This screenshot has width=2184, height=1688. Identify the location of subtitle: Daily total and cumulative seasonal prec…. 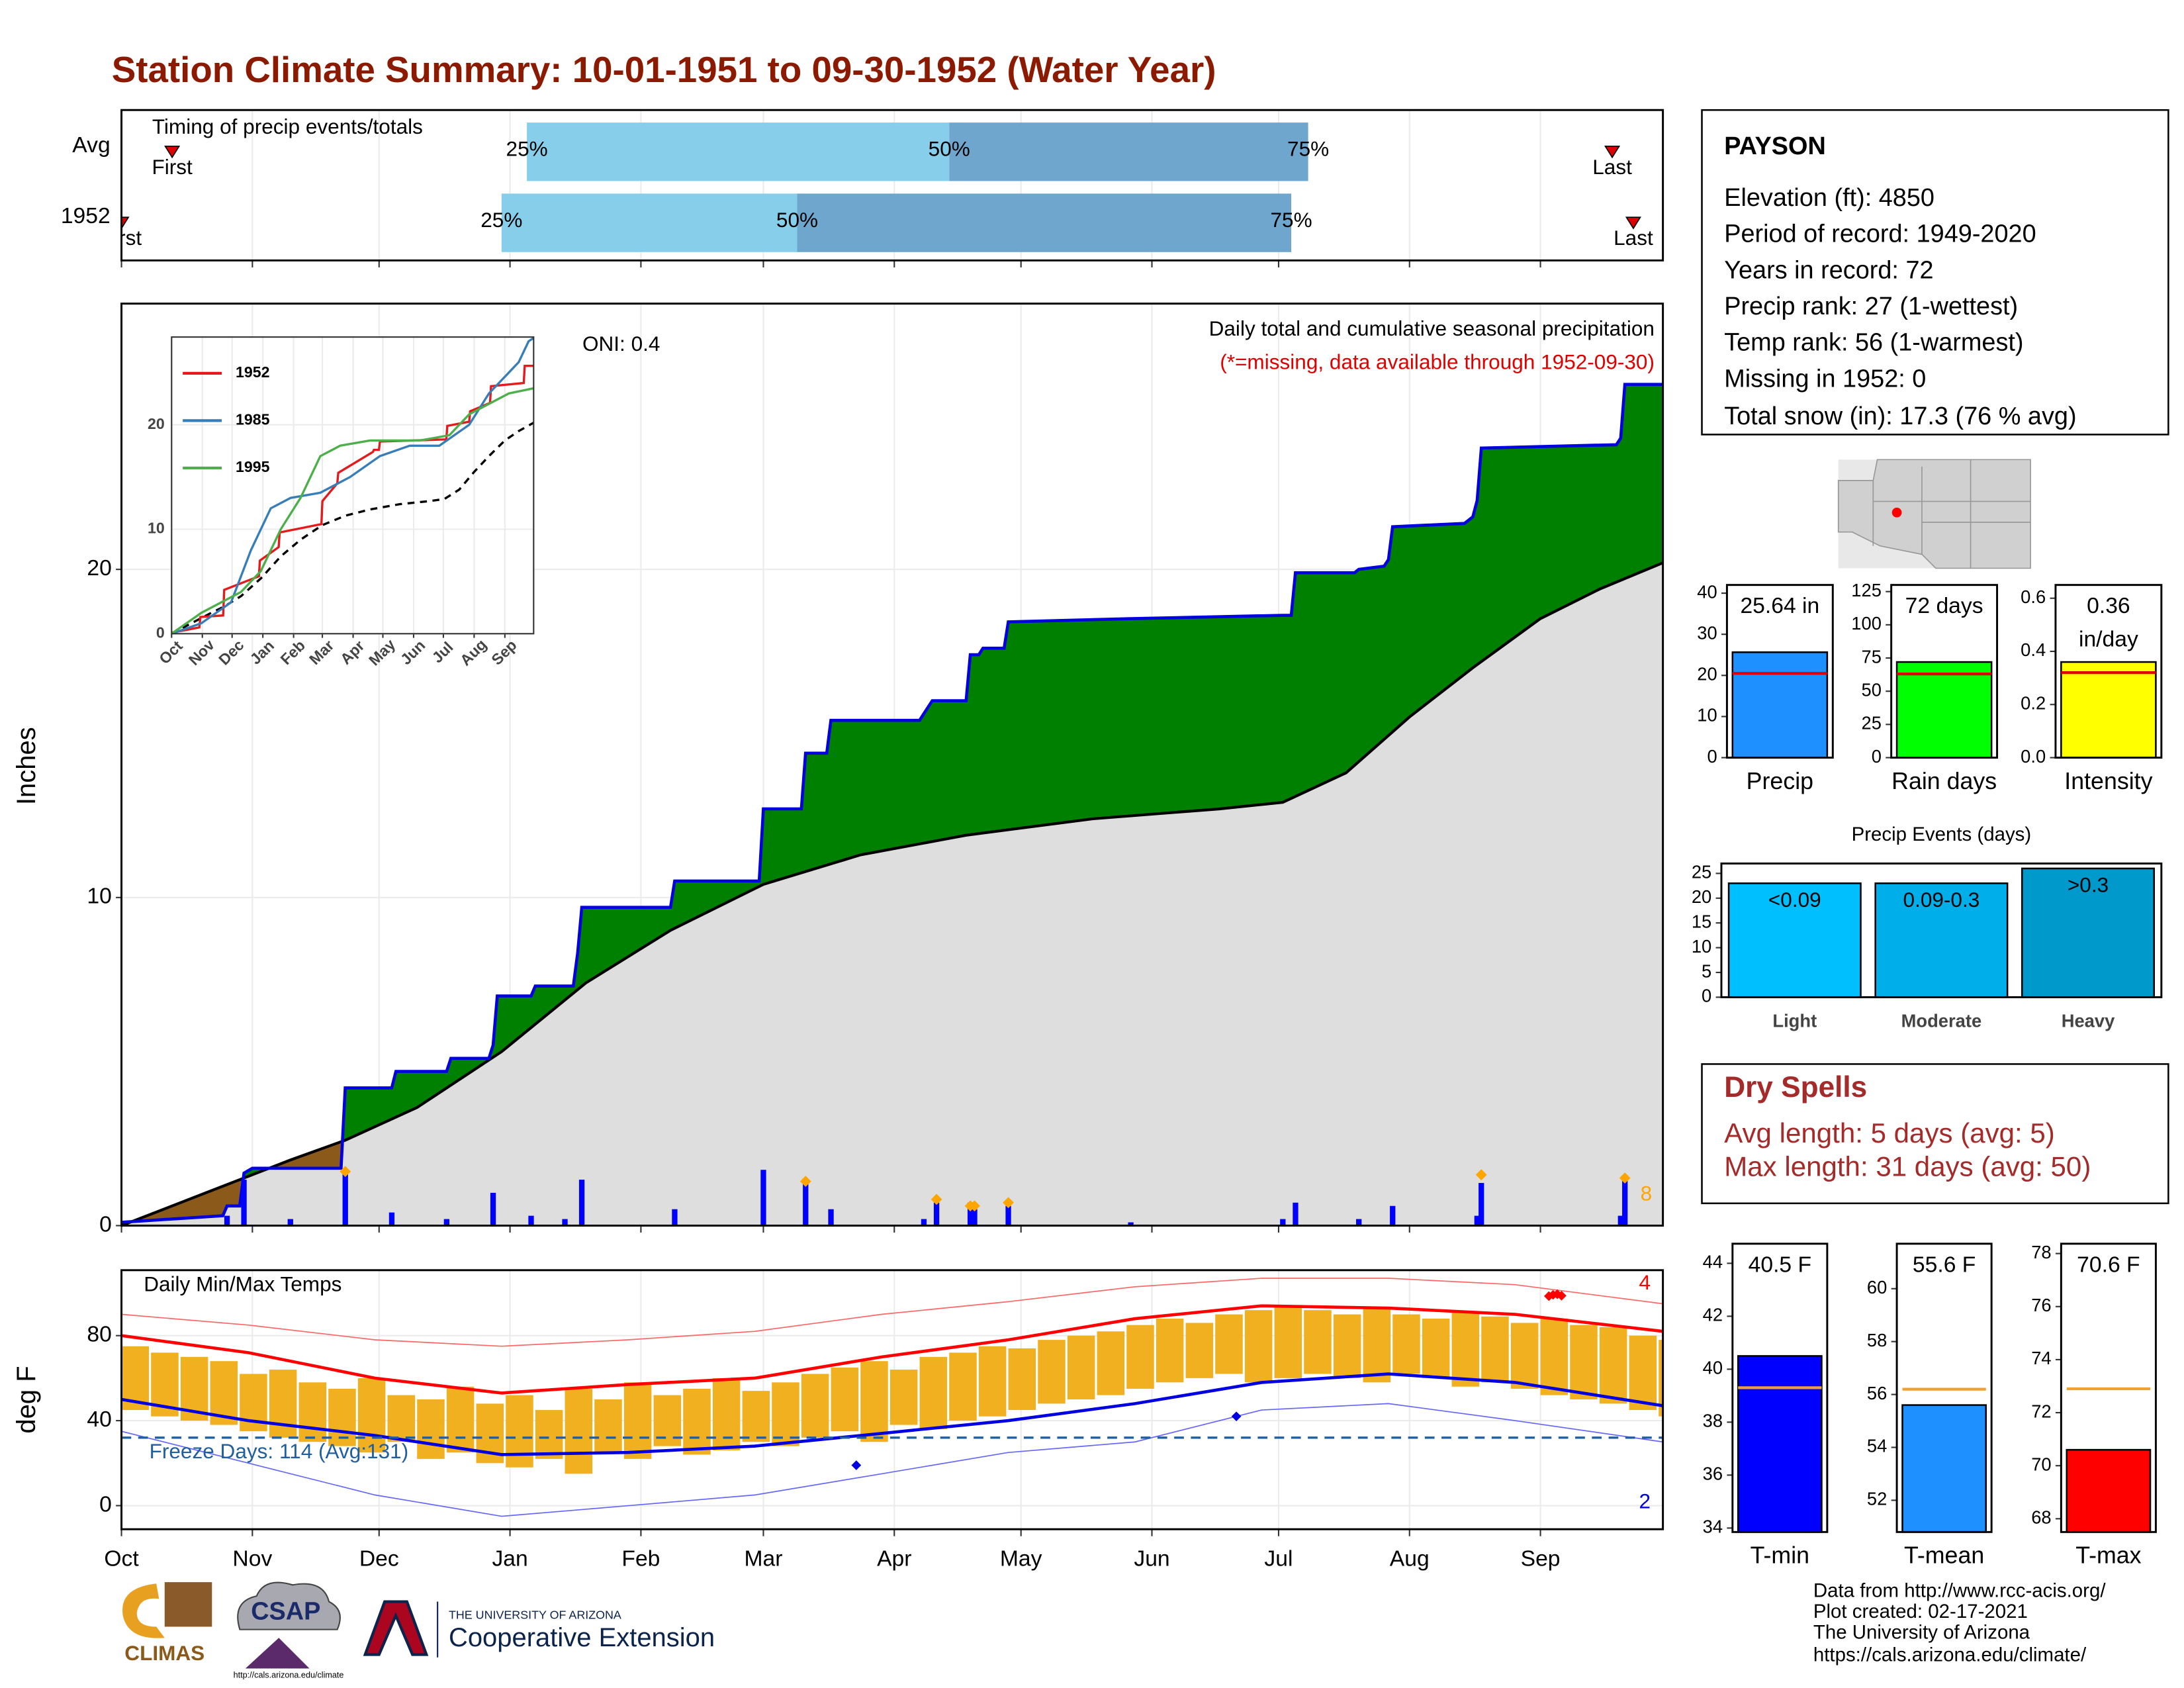
(1432, 328).